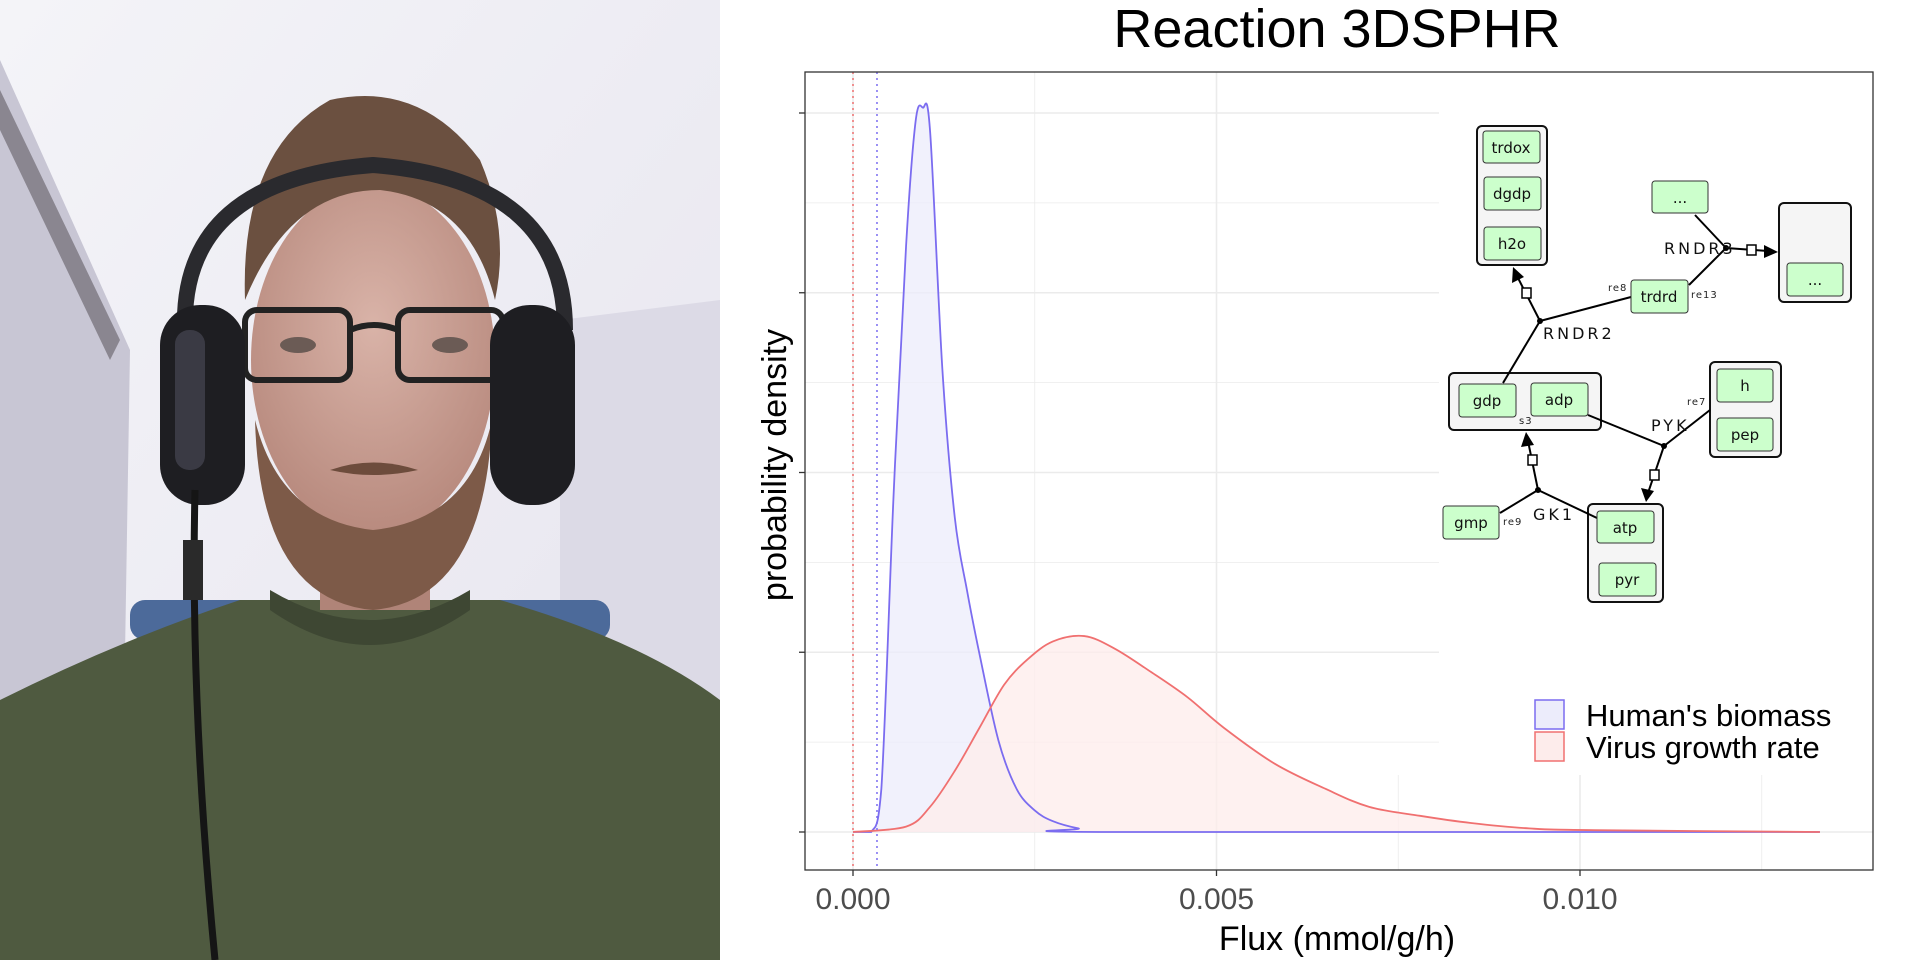 Image resolution: width=1920 pixels, height=960 pixels. I want to click on species-h2o: h2o, so click(1512, 243).